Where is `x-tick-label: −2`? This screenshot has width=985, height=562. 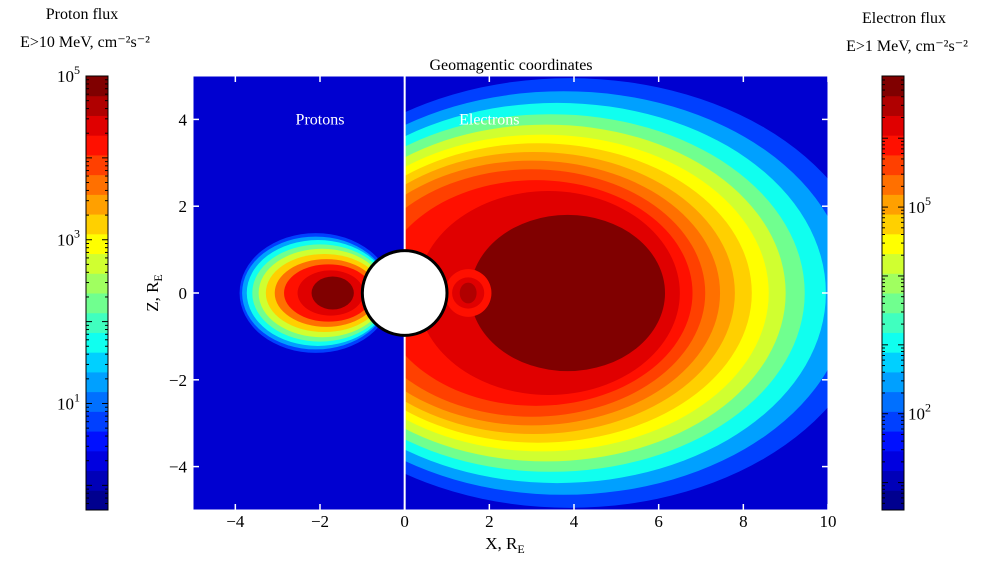
x-tick-label: −2 is located at coordinates (320, 521).